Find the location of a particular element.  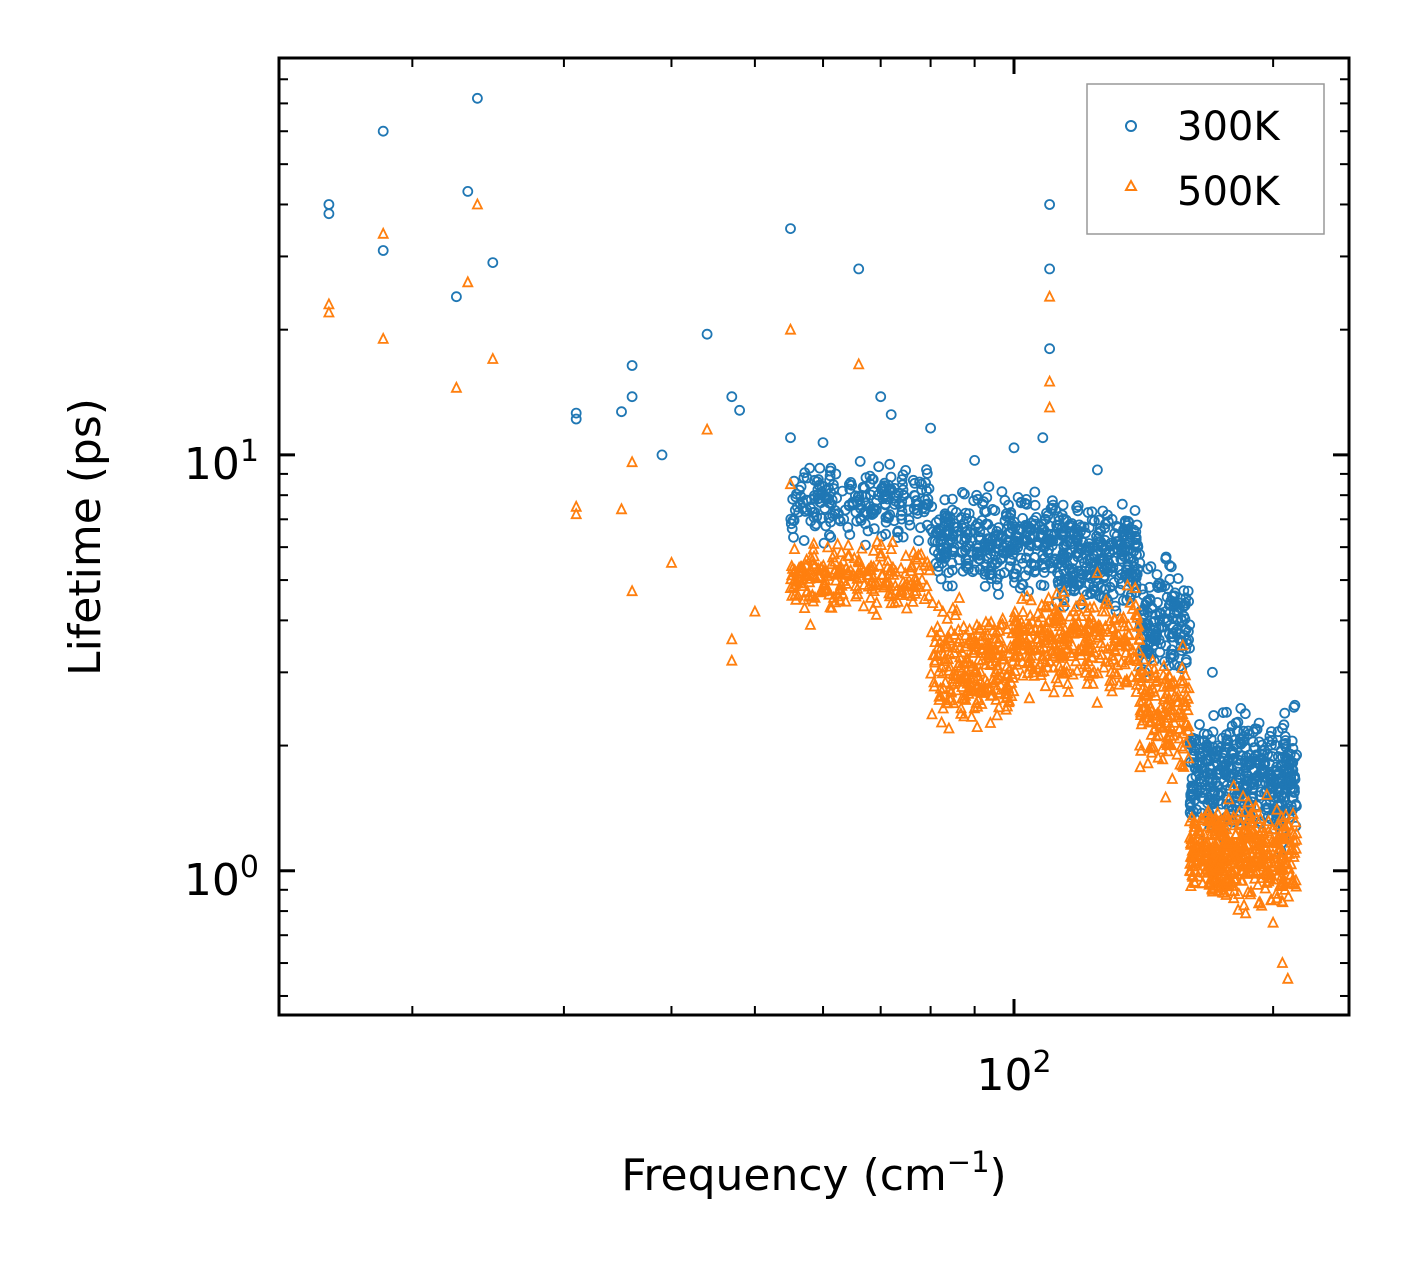

legend-marker-300k is located at coordinates (1131, 126).